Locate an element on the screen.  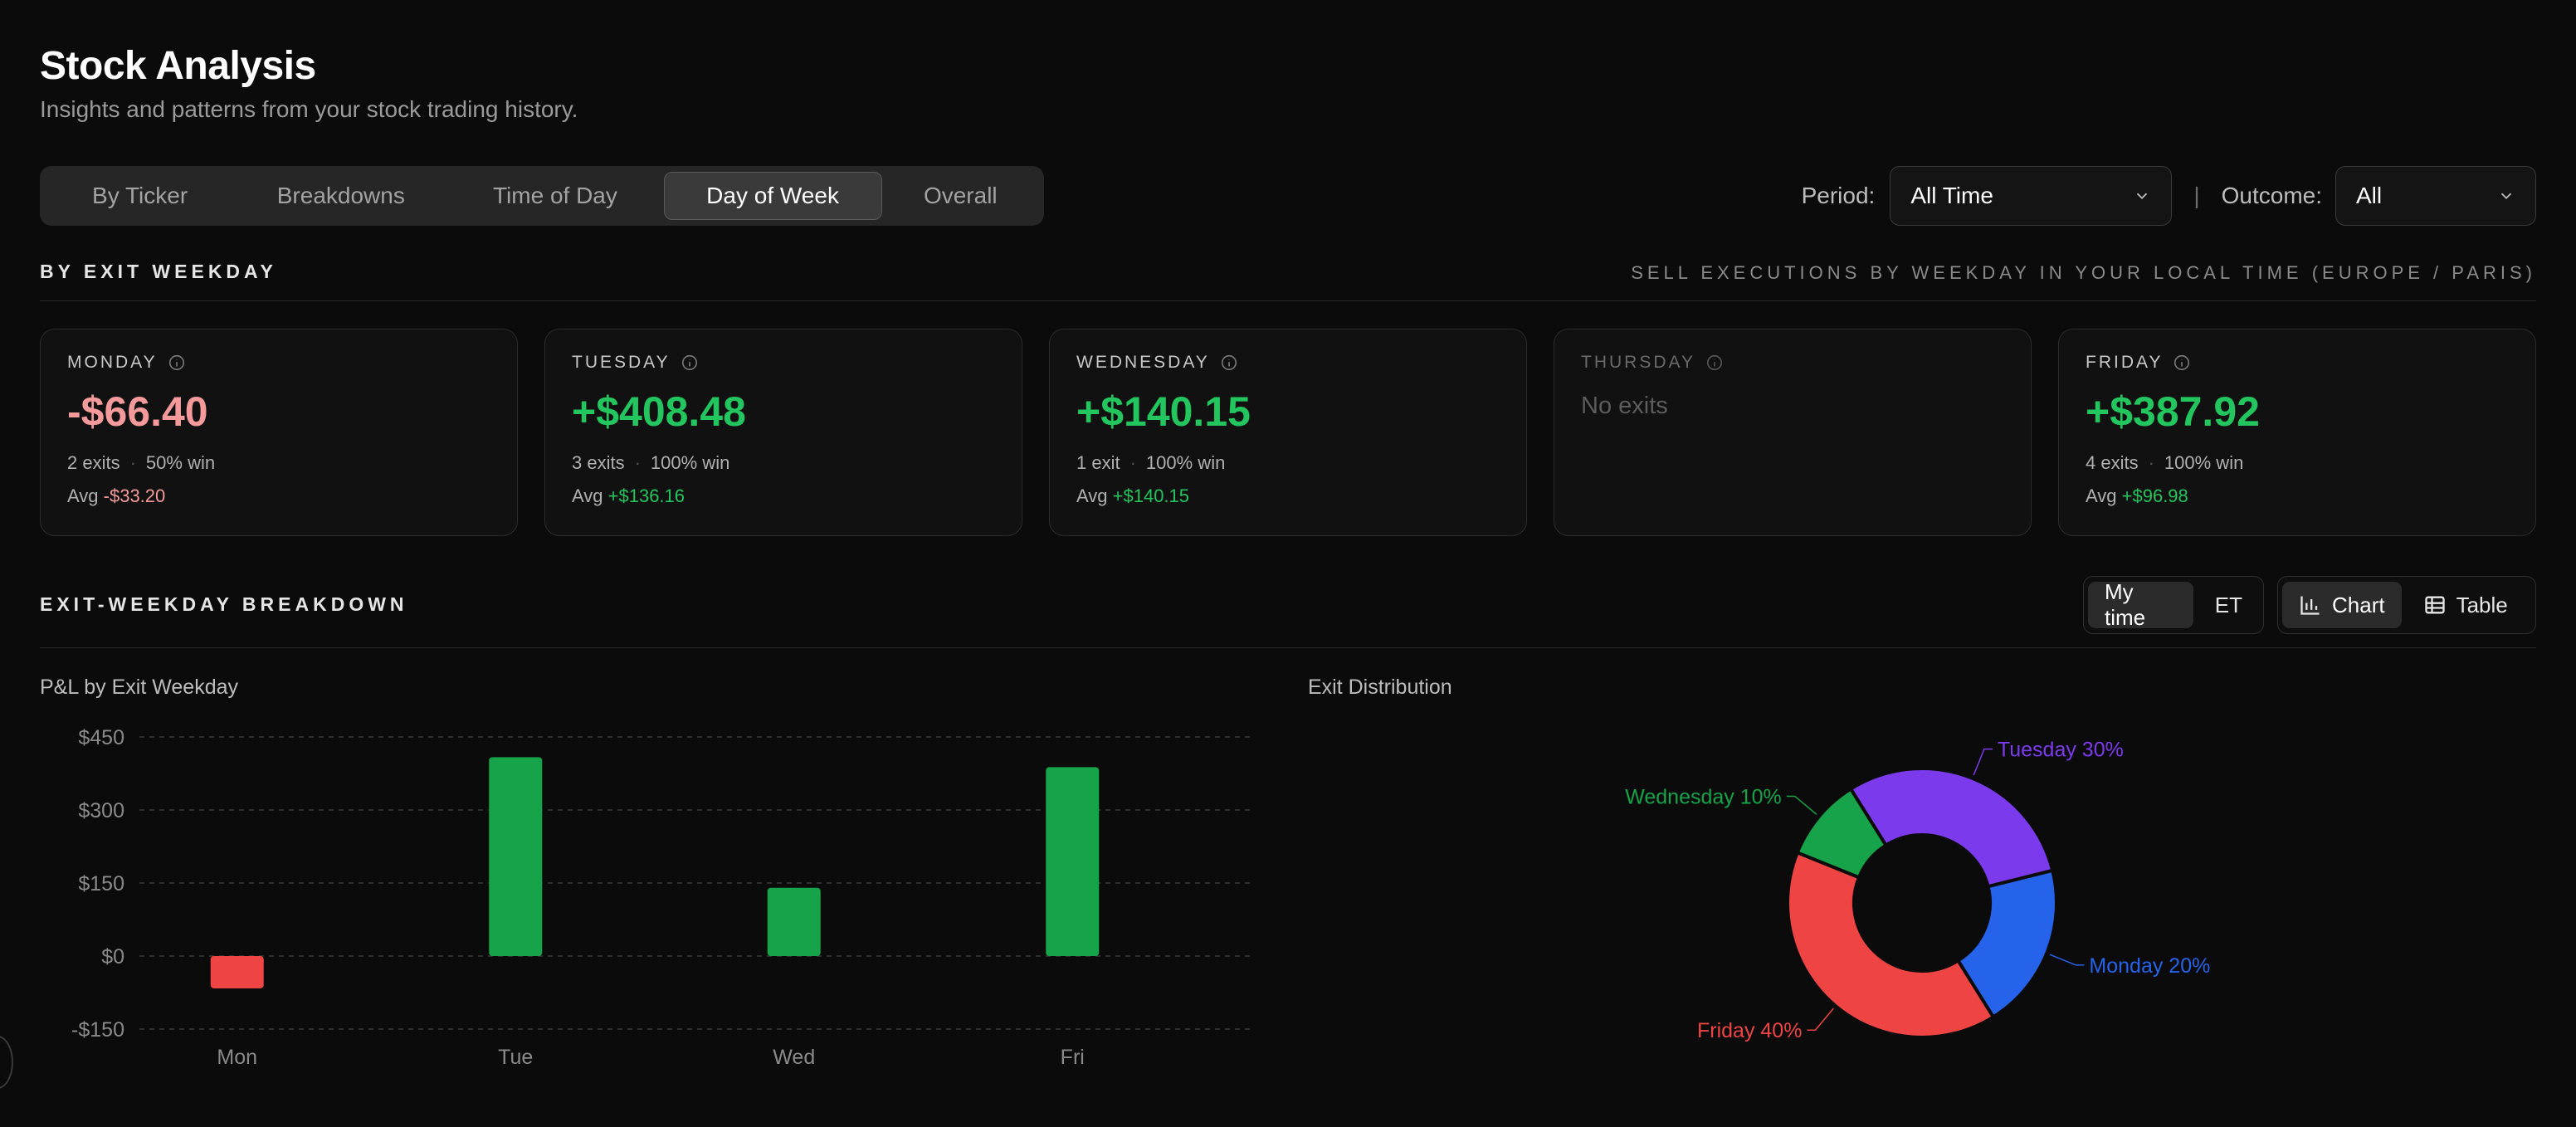
no-exits-text: No exits is located at coordinates (1625, 406).